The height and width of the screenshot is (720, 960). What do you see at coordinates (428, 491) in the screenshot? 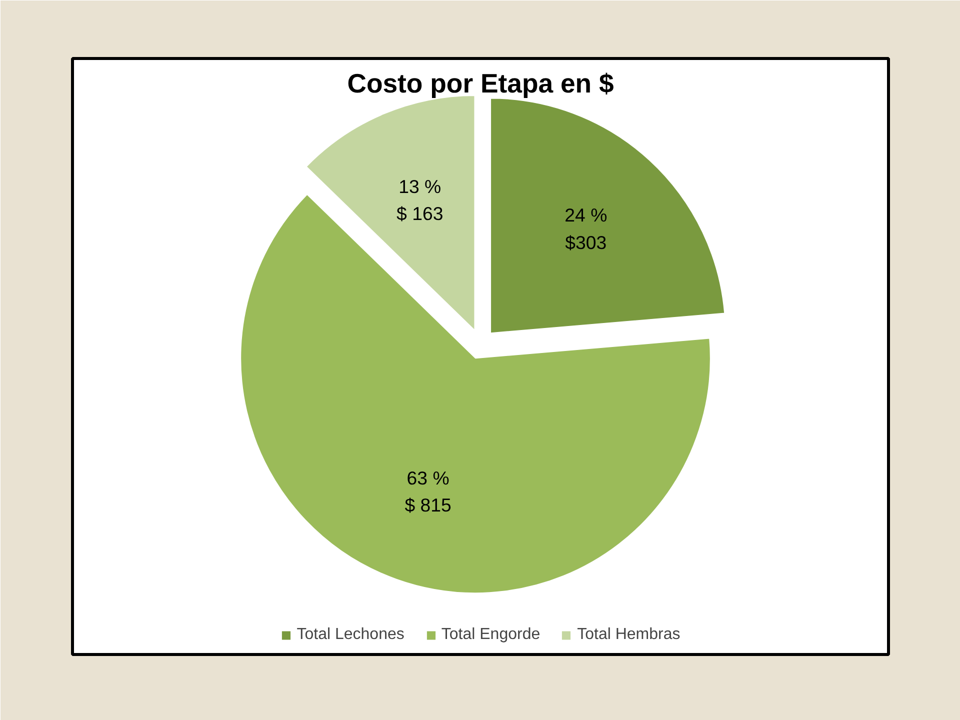
I see `data-label: 63 % $ 815` at bounding box center [428, 491].